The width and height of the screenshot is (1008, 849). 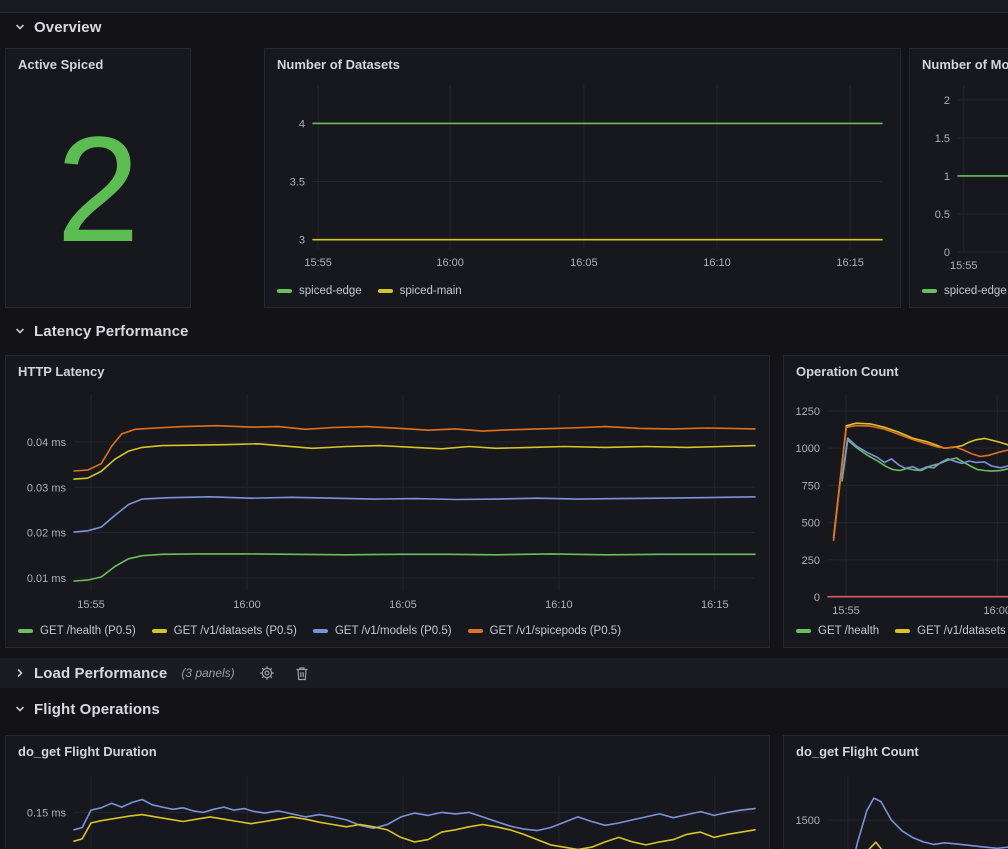 I want to click on section-label-overview: Overview, so click(x=68, y=27).